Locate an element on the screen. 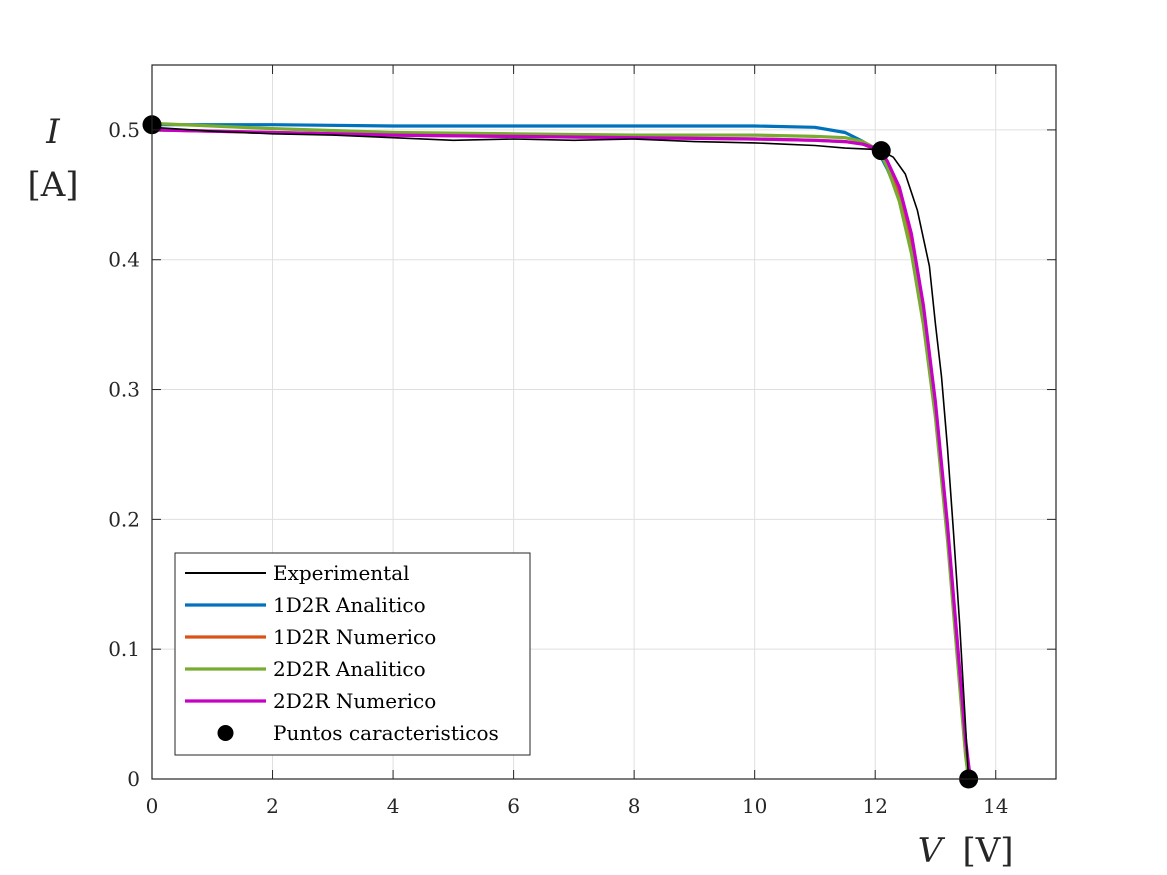 The image size is (1167, 875). y-axis-unit: [A] is located at coordinates (52, 185).